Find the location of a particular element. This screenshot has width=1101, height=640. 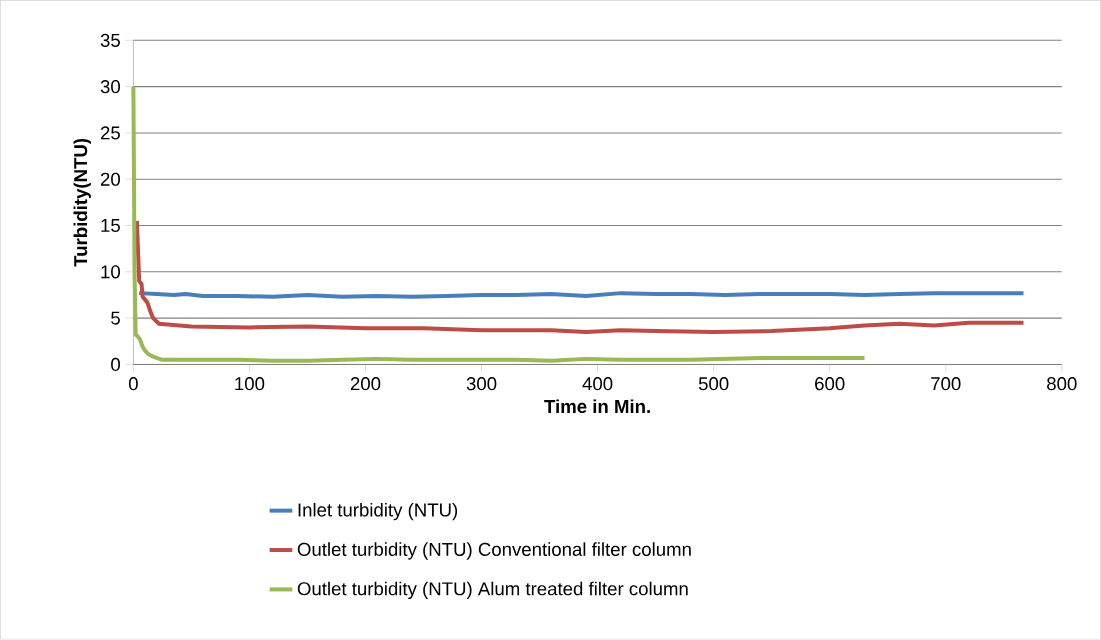

y-tick-label: 35 is located at coordinates (110, 40).